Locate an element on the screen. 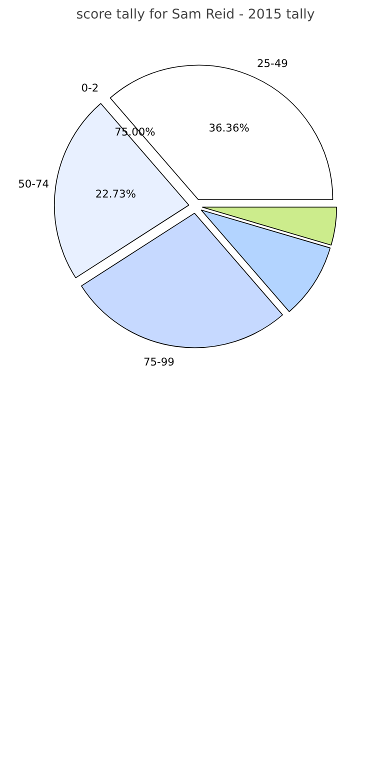 Image resolution: width=390 pixels, height=780 pixels. data-label: 36.36% is located at coordinates (229, 128).